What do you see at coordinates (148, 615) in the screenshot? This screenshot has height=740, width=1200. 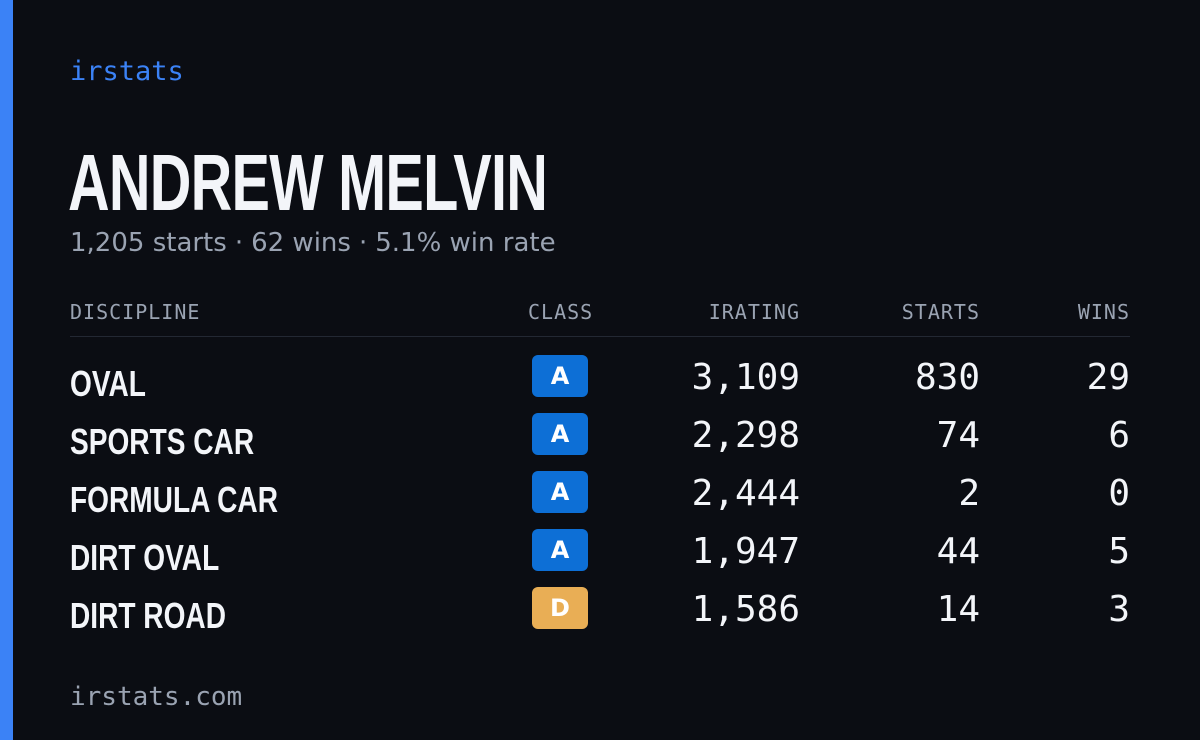 I see `discipline-label: DIRT ROAD` at bounding box center [148, 615].